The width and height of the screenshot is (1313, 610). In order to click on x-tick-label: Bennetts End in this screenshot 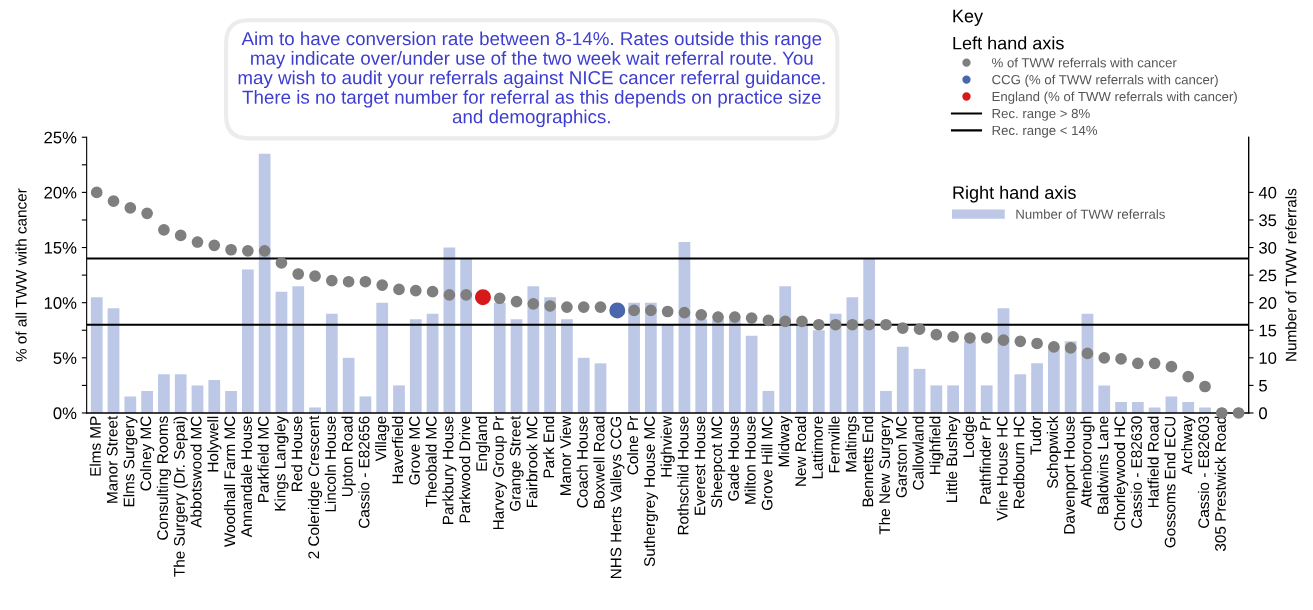, I will do `click(868, 461)`.